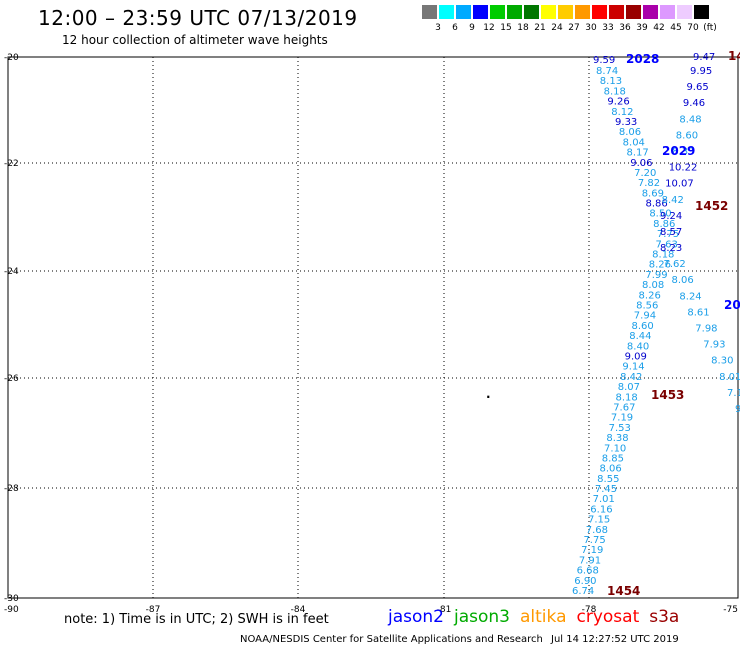  Describe the element at coordinates (613, 458) in the screenshot. I see `swh-value: 8.85` at that location.